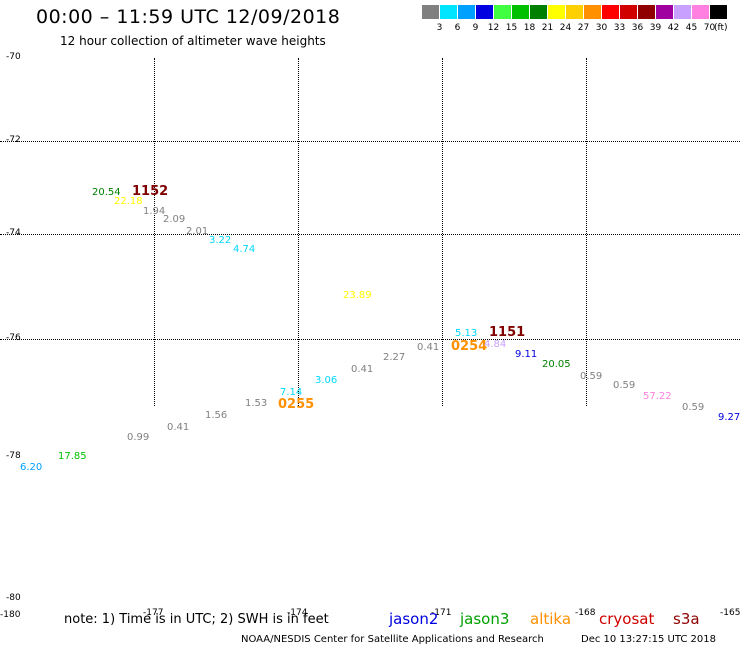 This screenshot has width=740, height=650. I want to click on wave-height-label: 7.14, so click(291, 392).